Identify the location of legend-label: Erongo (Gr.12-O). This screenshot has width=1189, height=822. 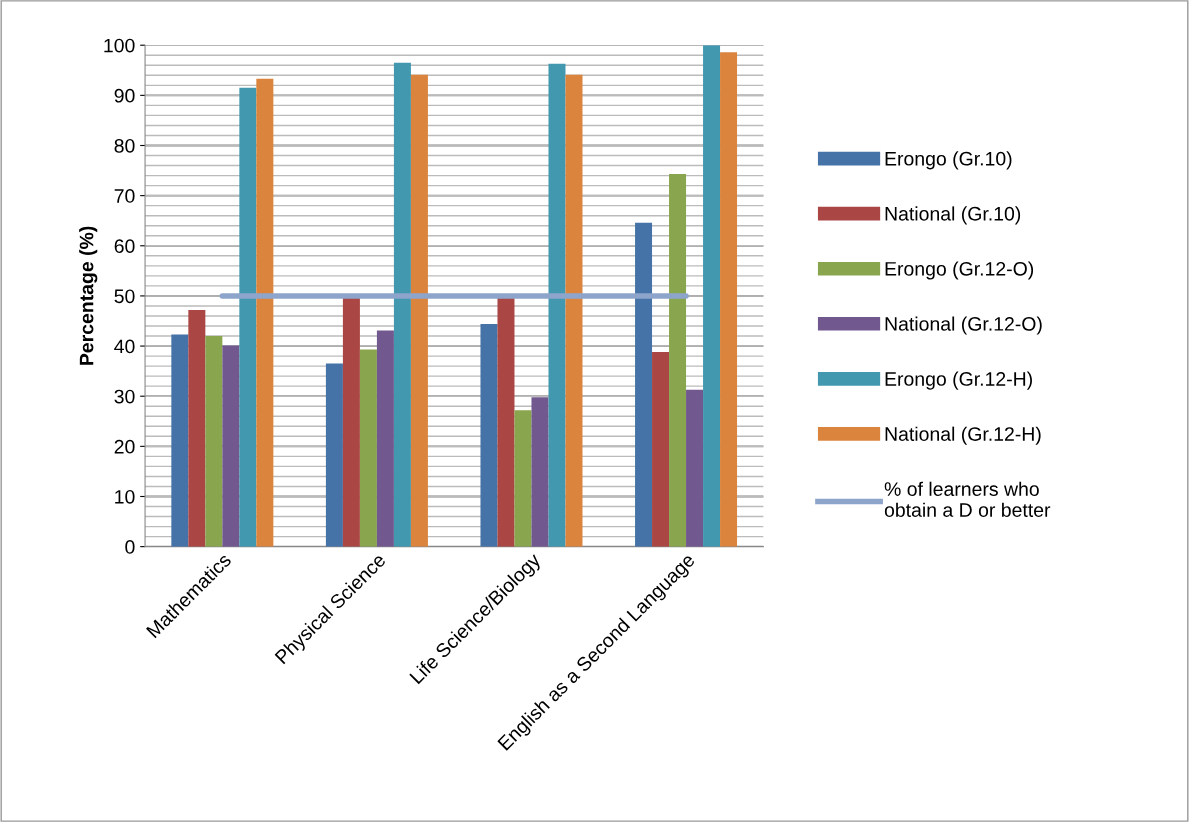
(959, 270).